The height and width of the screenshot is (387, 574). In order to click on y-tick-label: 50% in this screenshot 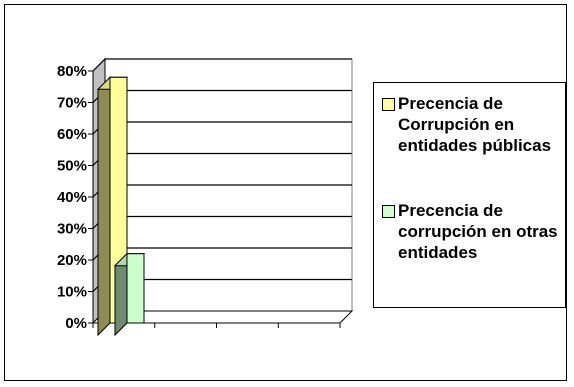, I will do `click(72, 166)`.